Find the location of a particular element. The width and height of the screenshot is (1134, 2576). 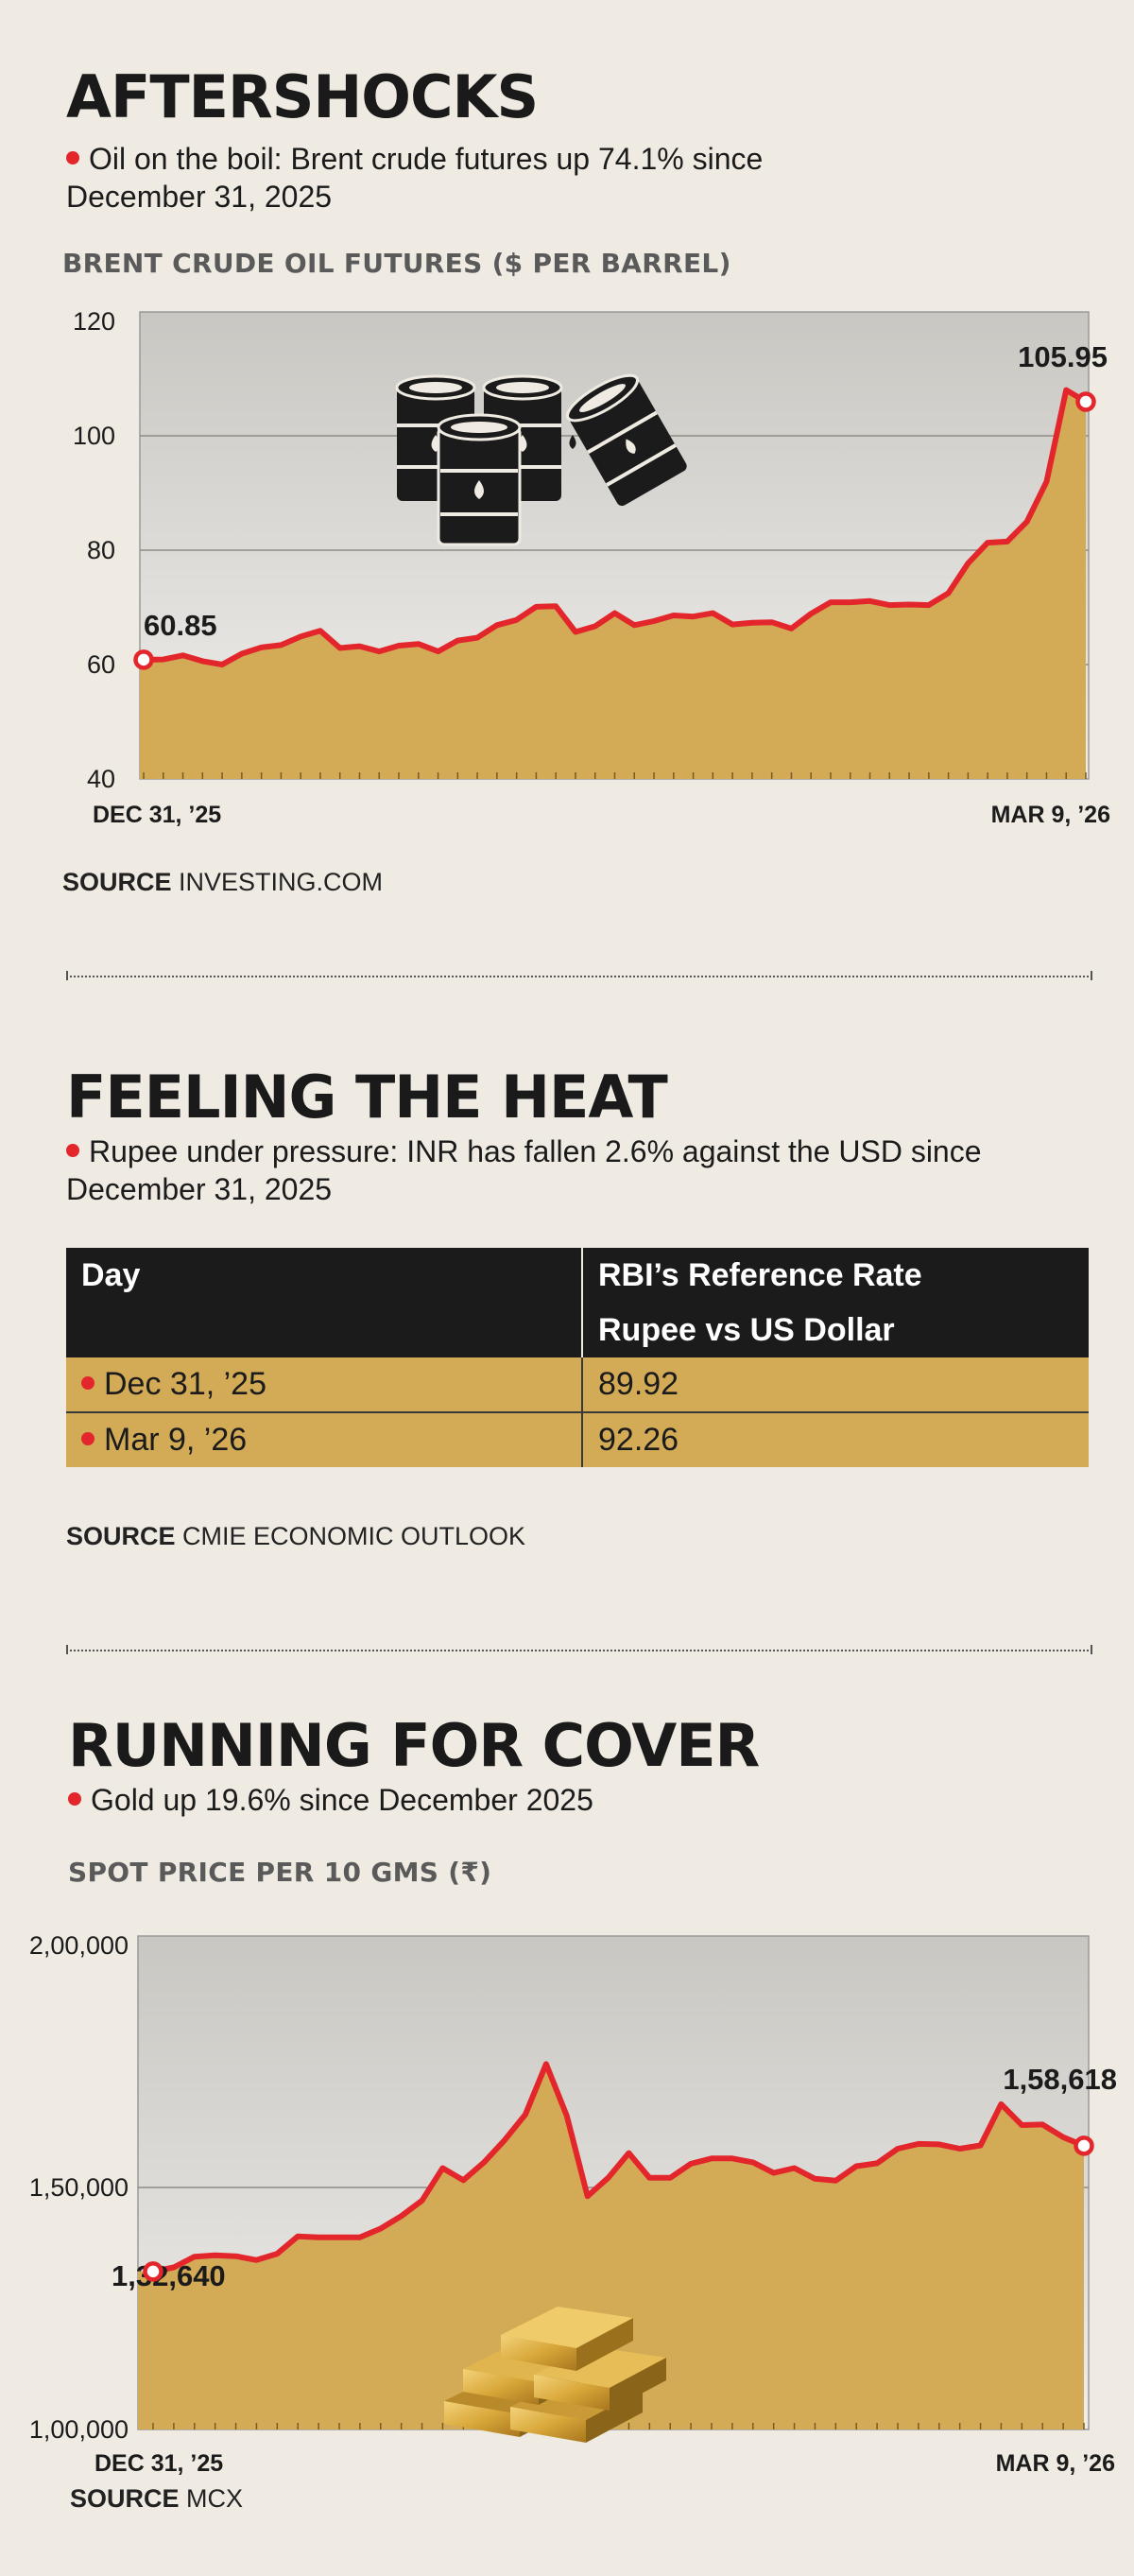

end-value-label: 105.95 is located at coordinates (1063, 356).